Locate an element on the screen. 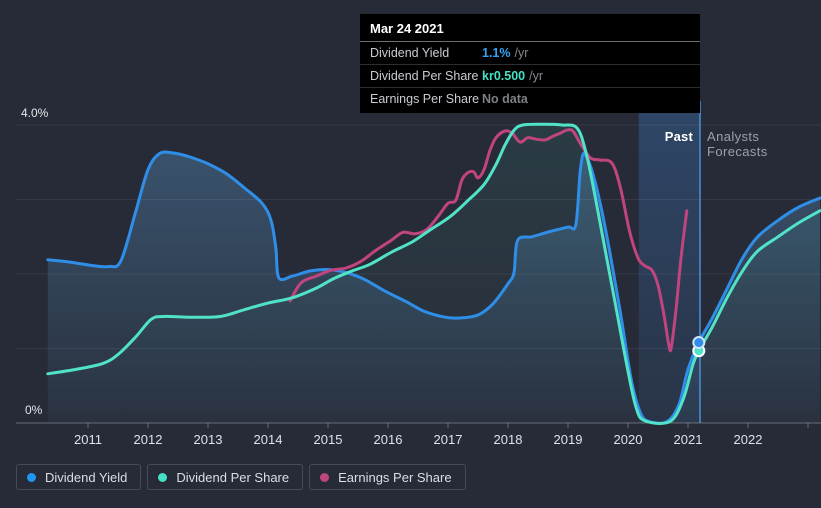 The width and height of the screenshot is (821, 508). x-axis-year-label: 2016 is located at coordinates (388, 439).